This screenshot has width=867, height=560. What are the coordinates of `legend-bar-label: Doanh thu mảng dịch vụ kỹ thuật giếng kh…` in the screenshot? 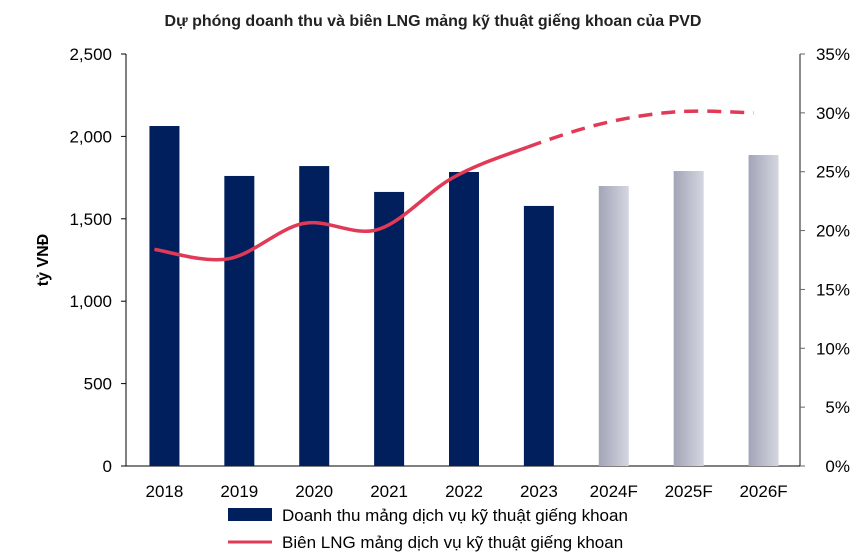 It's located at (455, 515).